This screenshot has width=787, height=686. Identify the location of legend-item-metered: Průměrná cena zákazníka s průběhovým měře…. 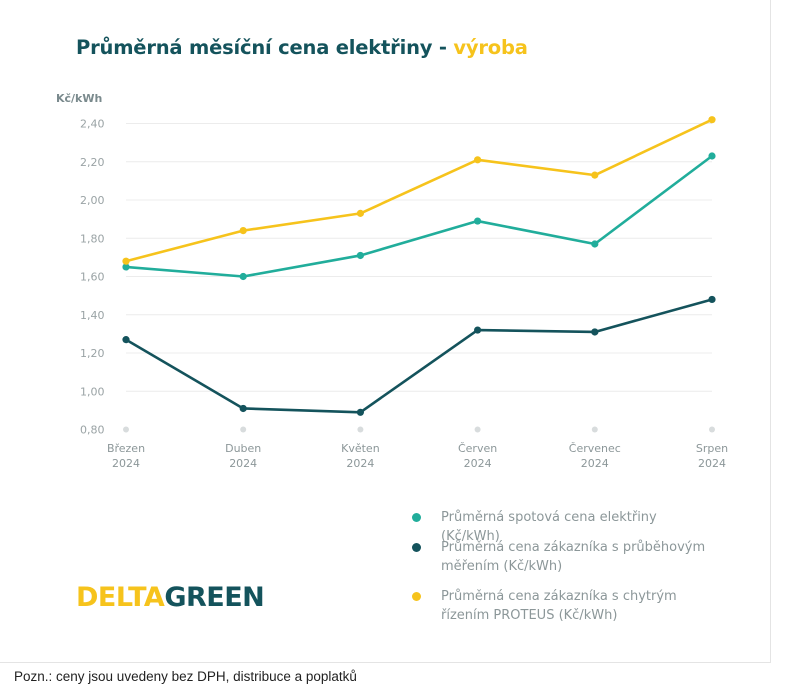
(561, 557).